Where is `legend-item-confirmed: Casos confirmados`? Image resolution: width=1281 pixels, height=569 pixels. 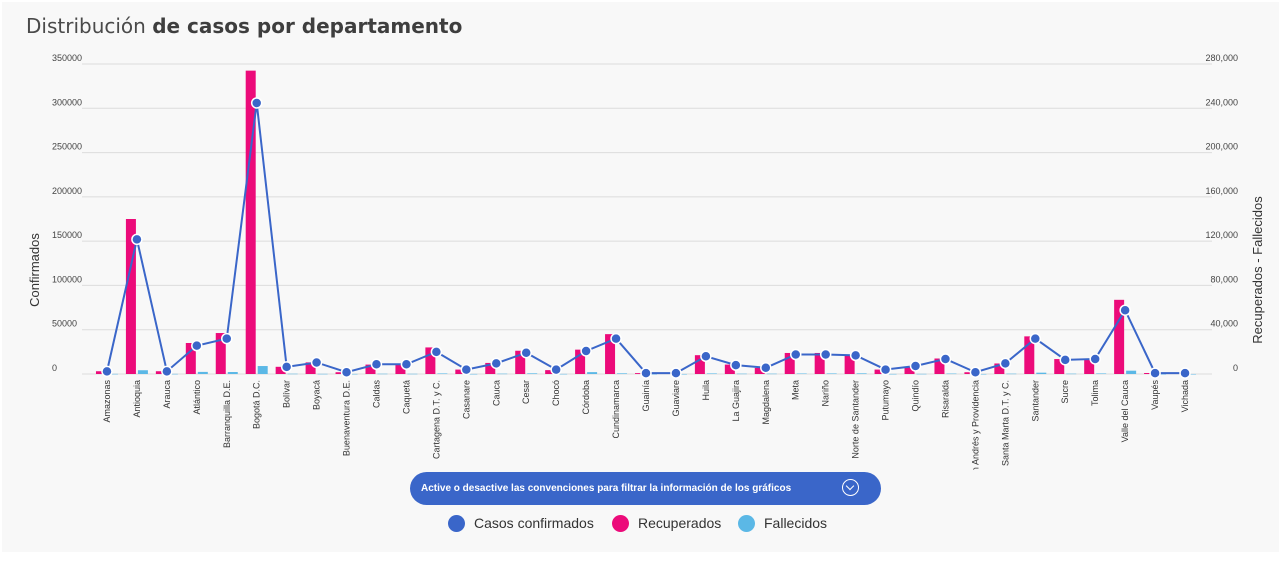 legend-item-confirmed: Casos confirmados is located at coordinates (521, 523).